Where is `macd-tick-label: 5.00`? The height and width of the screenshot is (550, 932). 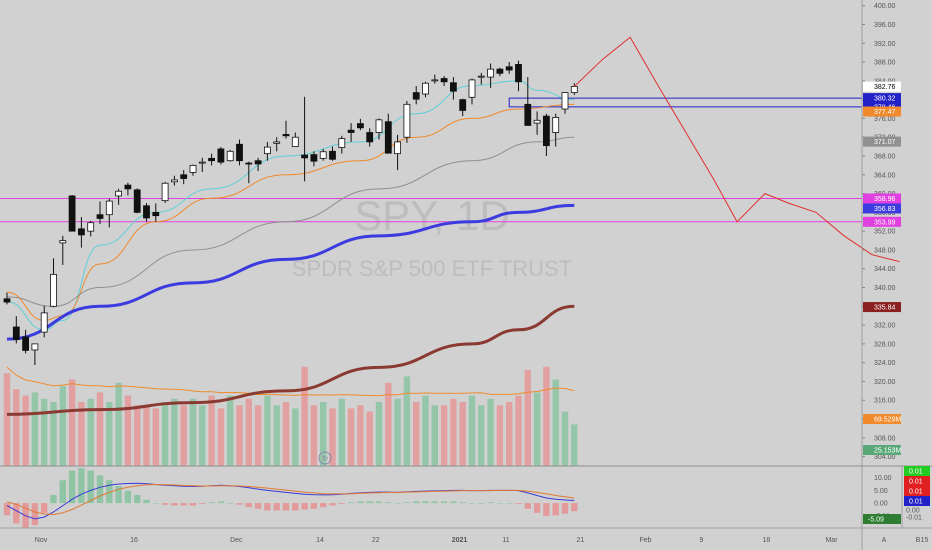
macd-tick-label: 5.00 is located at coordinates (881, 491).